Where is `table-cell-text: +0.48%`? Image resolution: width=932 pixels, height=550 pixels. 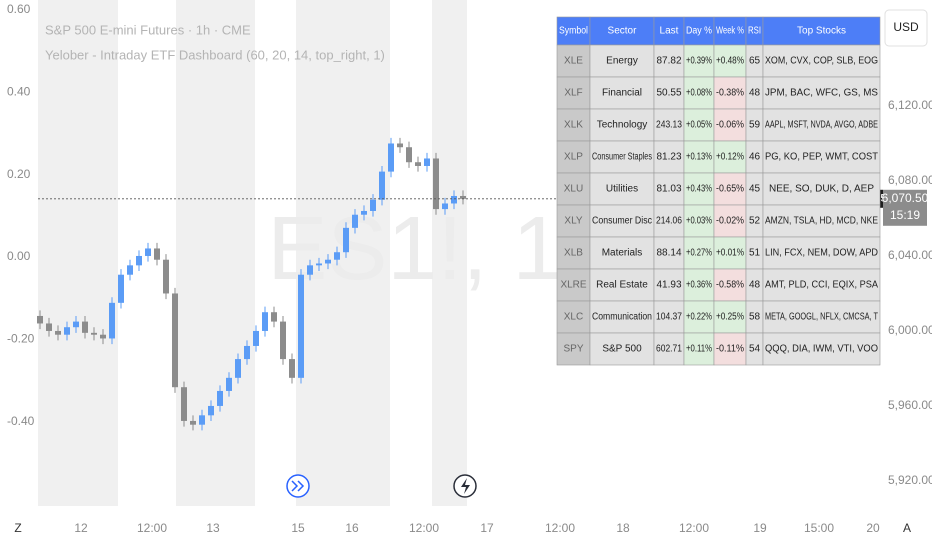
table-cell-text: +0.48% is located at coordinates (730, 61).